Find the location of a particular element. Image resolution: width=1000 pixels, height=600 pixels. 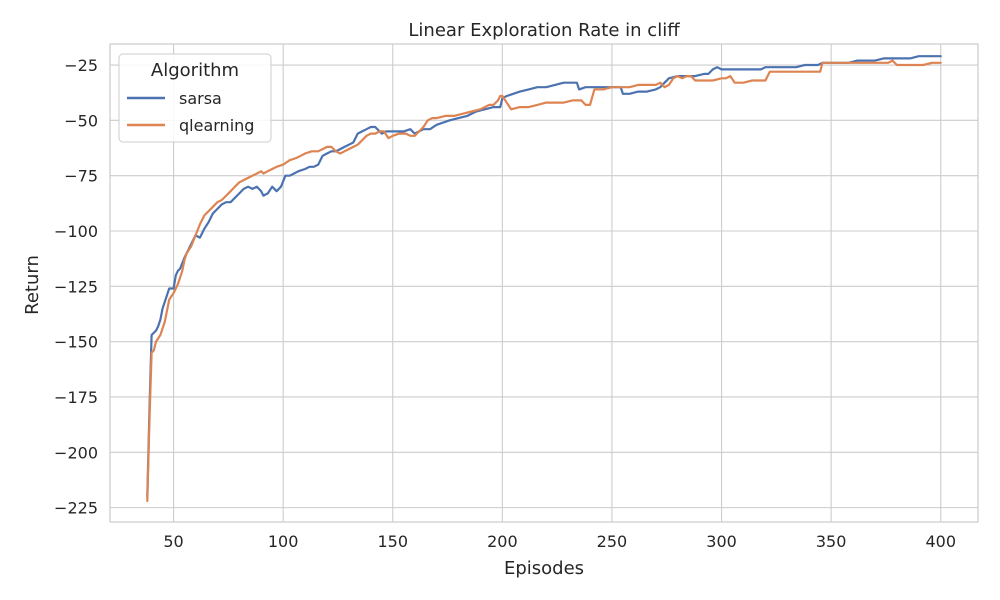

legend: Algorithm sarsa qlearning is located at coordinates (195, 98).